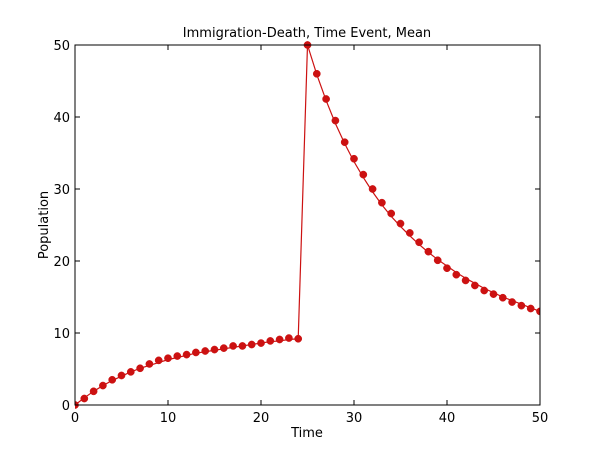 This screenshot has height=451, width=600. Describe the element at coordinates (540, 418) in the screenshot. I see `x-tick-label: 50` at that location.